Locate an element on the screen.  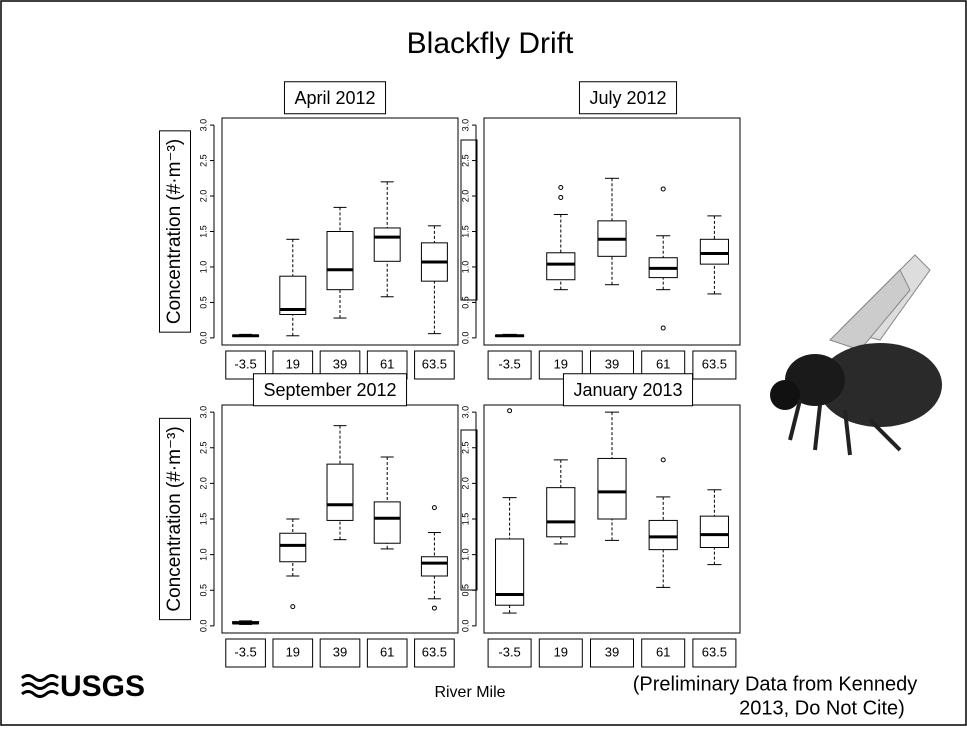
logo-waves is located at coordinates (40, 686).